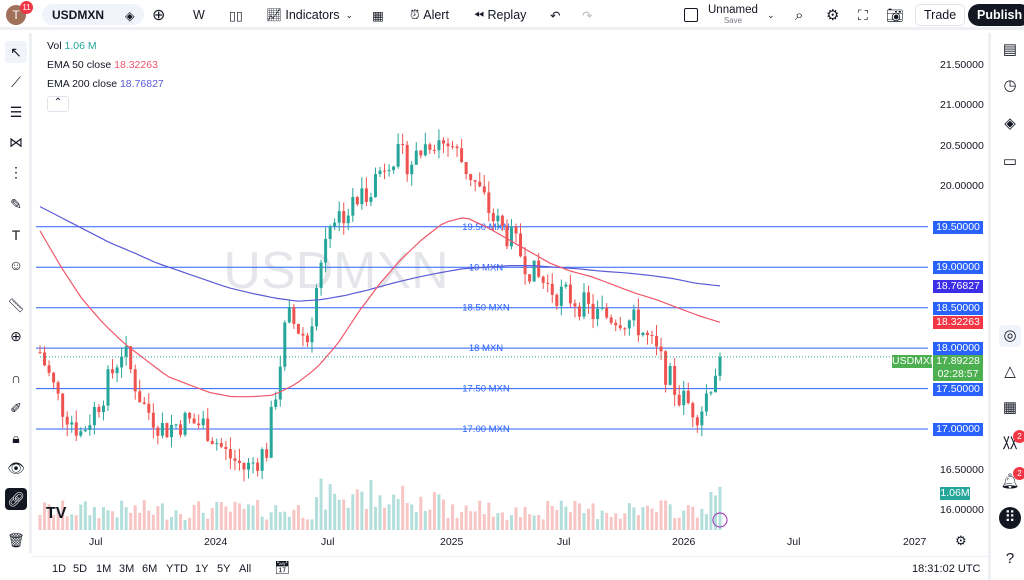  Describe the element at coordinates (895, 14) in the screenshot. I see `camera-icon: 📷︎` at that location.